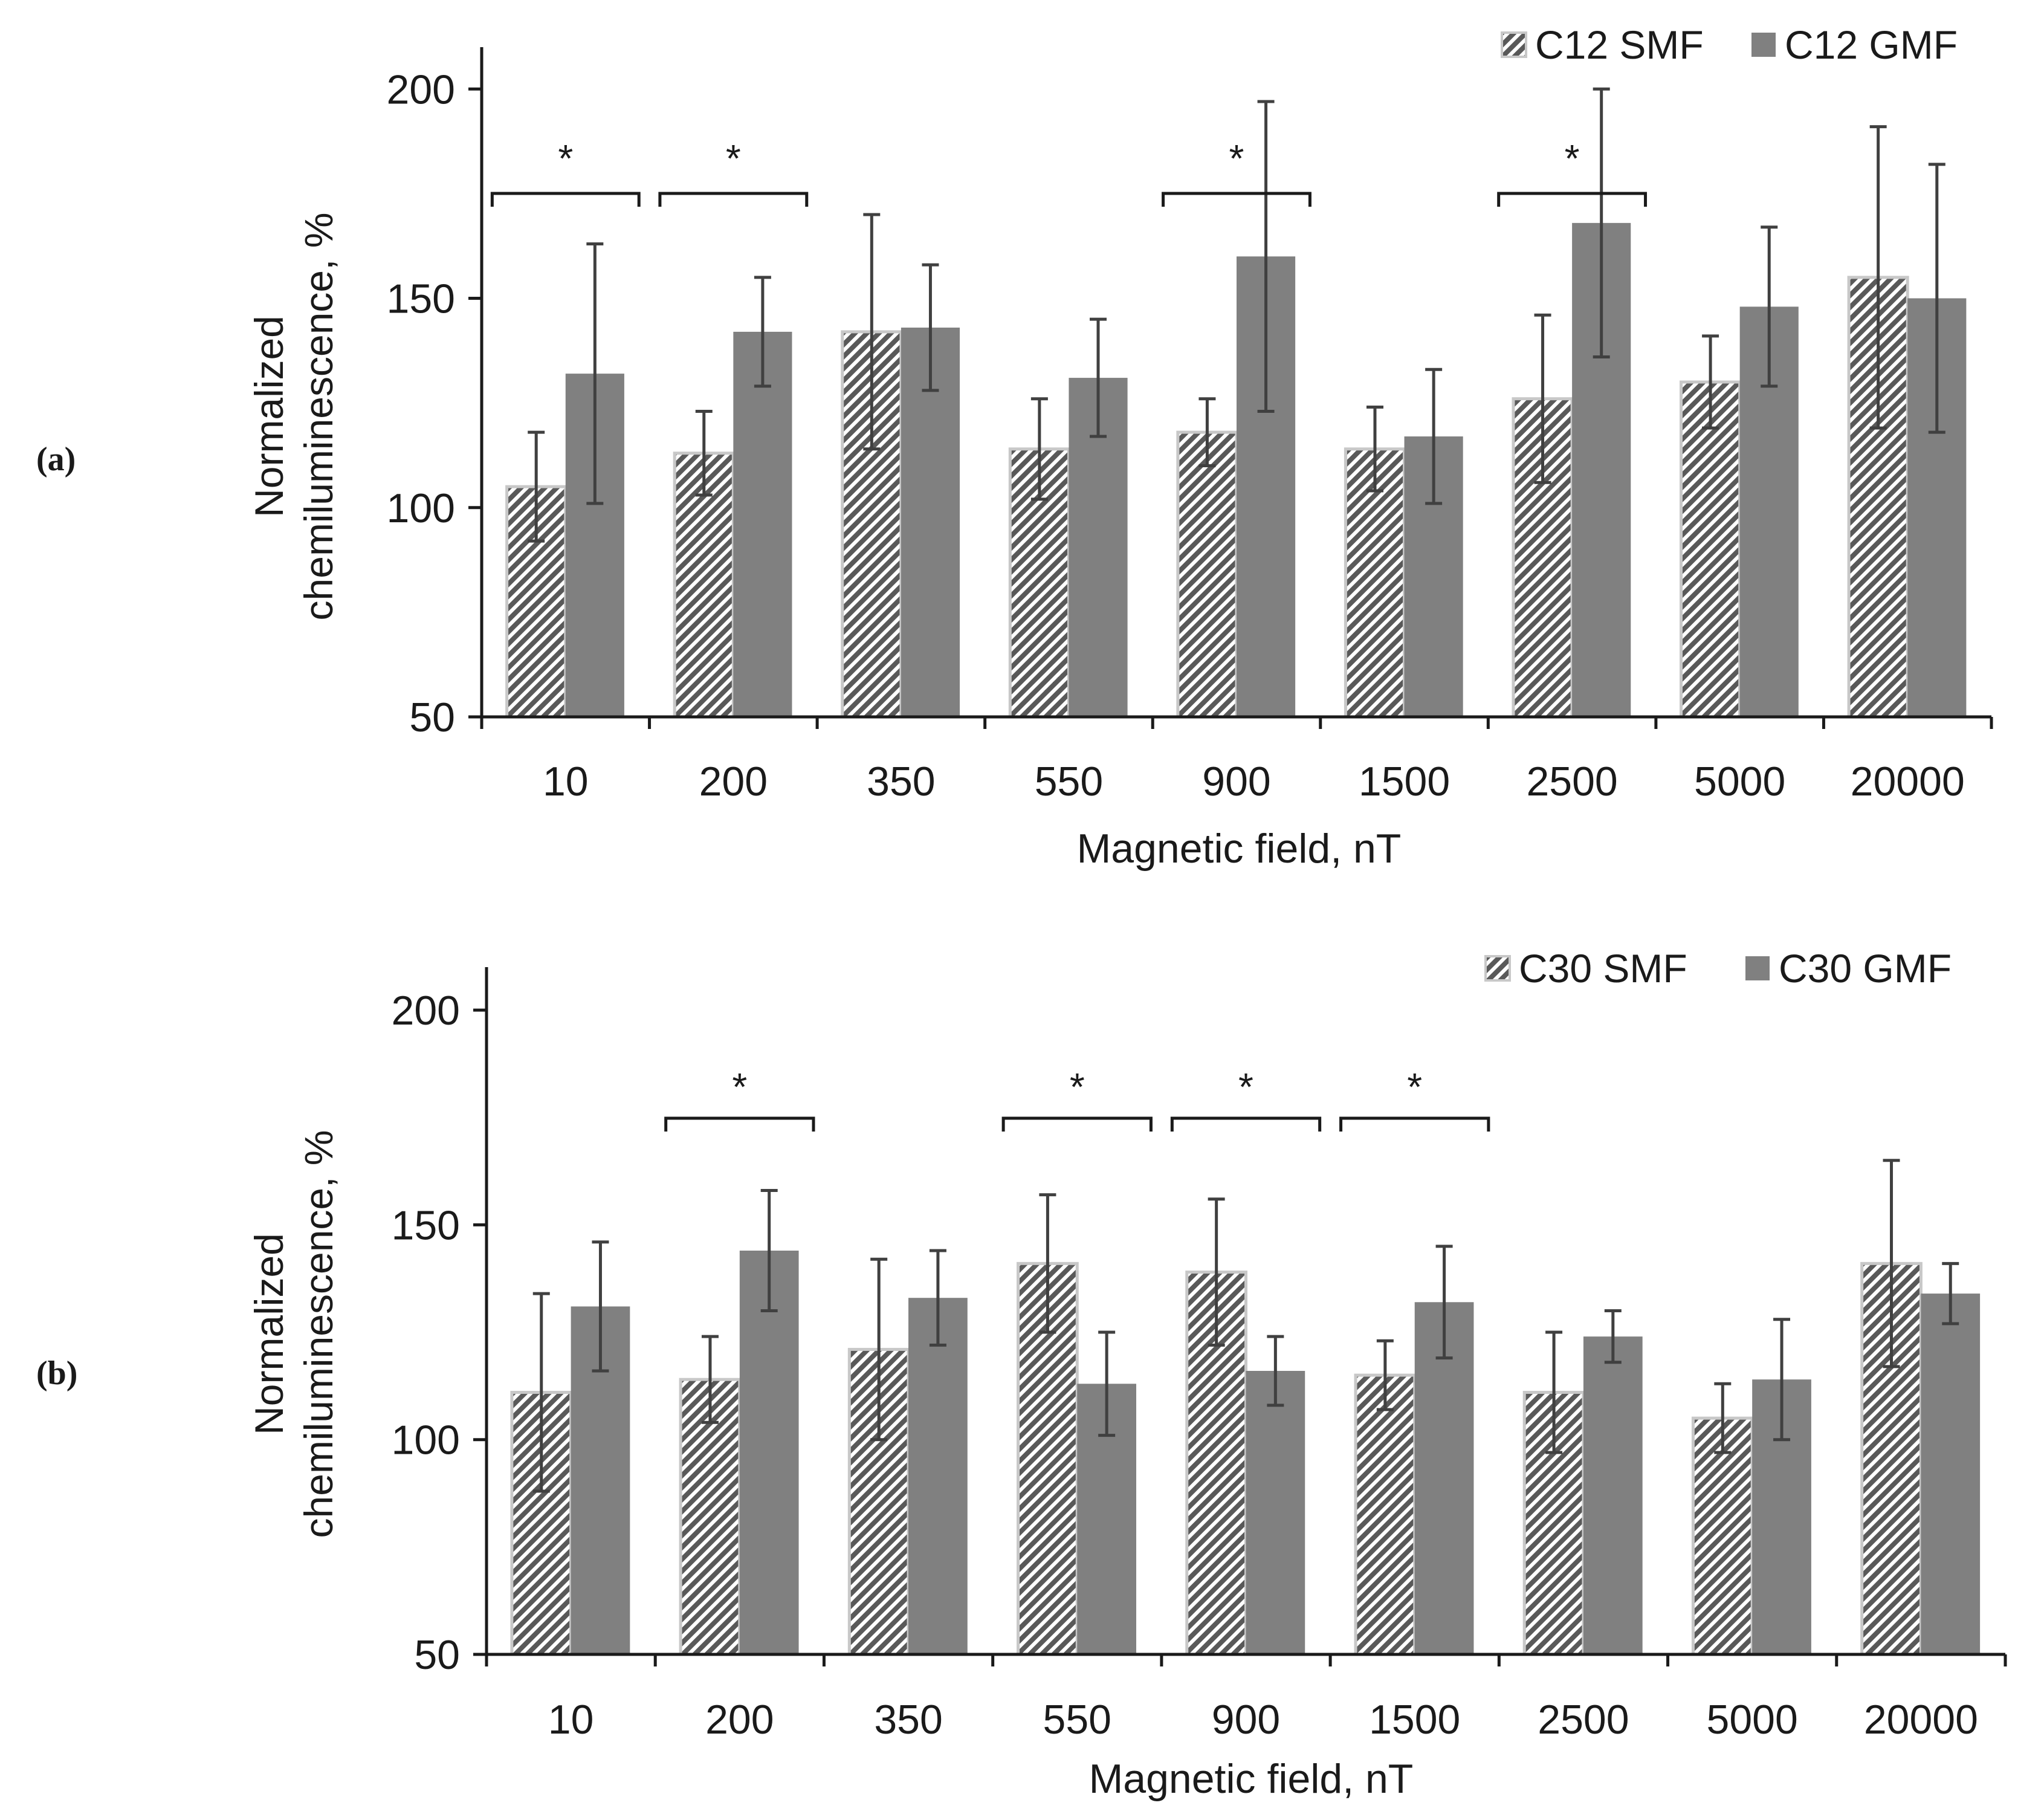 This screenshot has width=2044, height=1820. What do you see at coordinates (1871, 44) in the screenshot?
I see `legend-label-gmf: C12 GMF` at bounding box center [1871, 44].